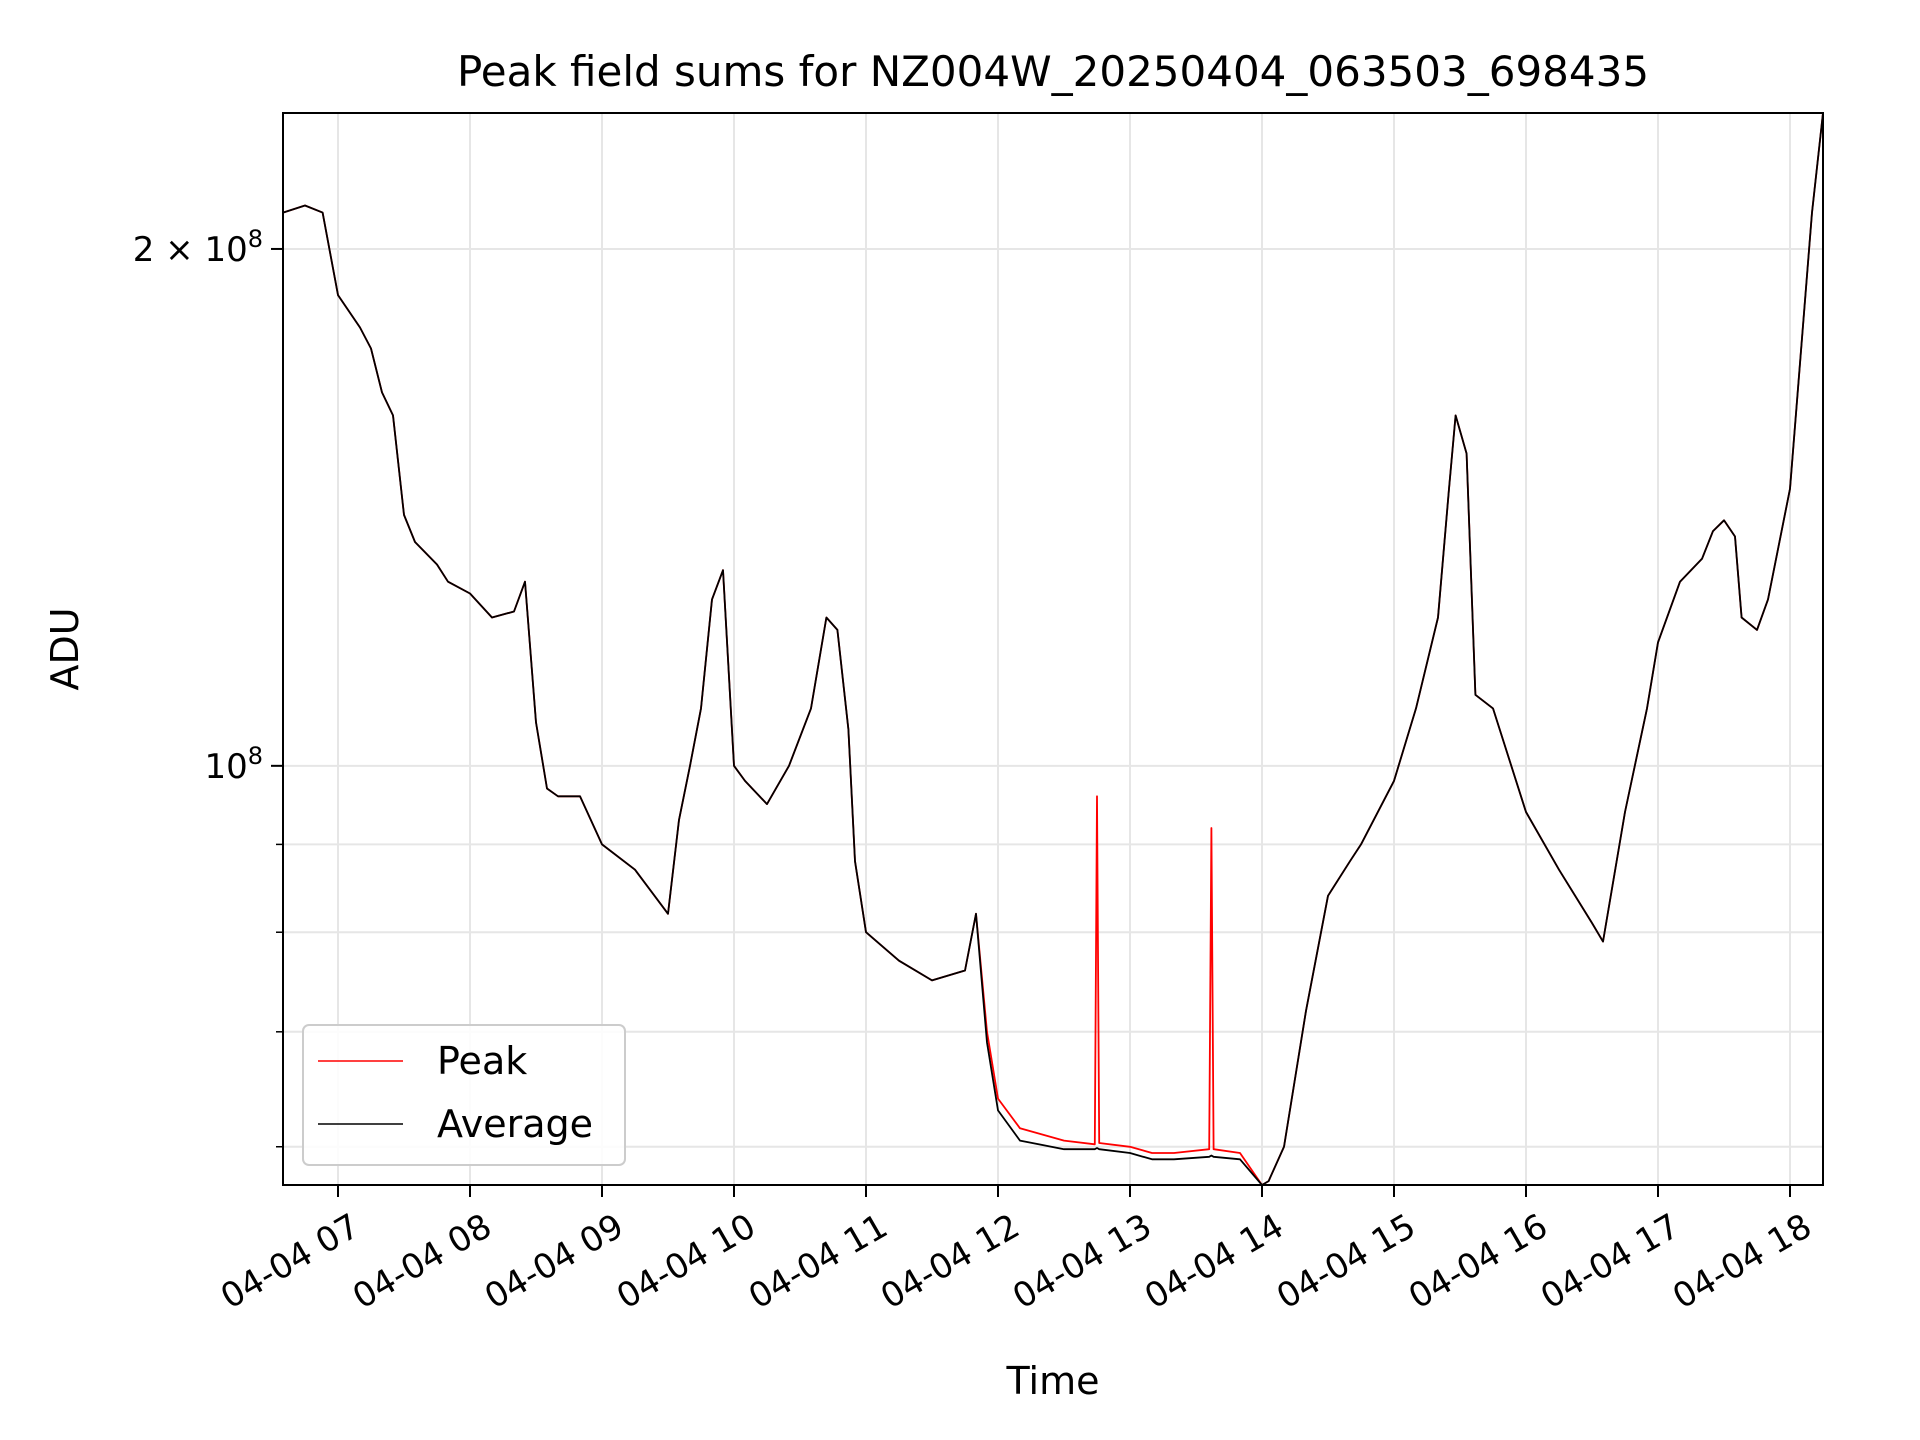  I want to click on y-tick-label: 108, so click(233, 764).